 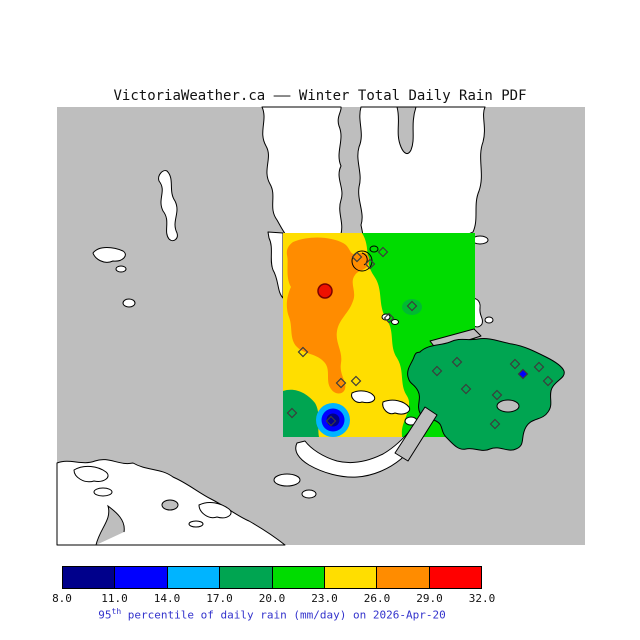 I want to click on colorbar-tick-label: 11.0, so click(x=114, y=598).